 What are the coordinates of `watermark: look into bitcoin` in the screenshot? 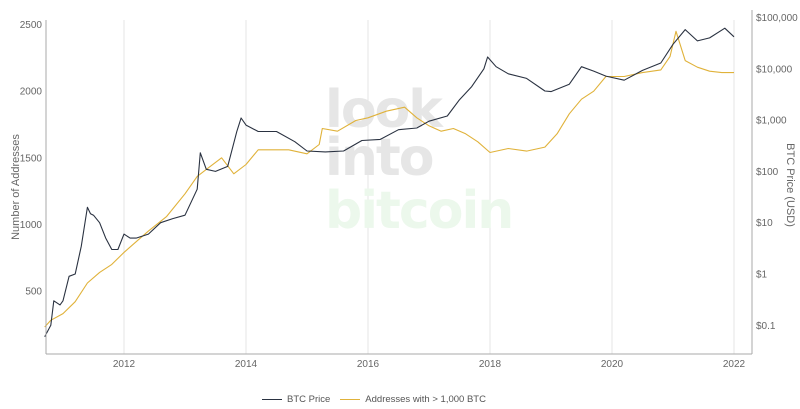 It's located at (419, 160).